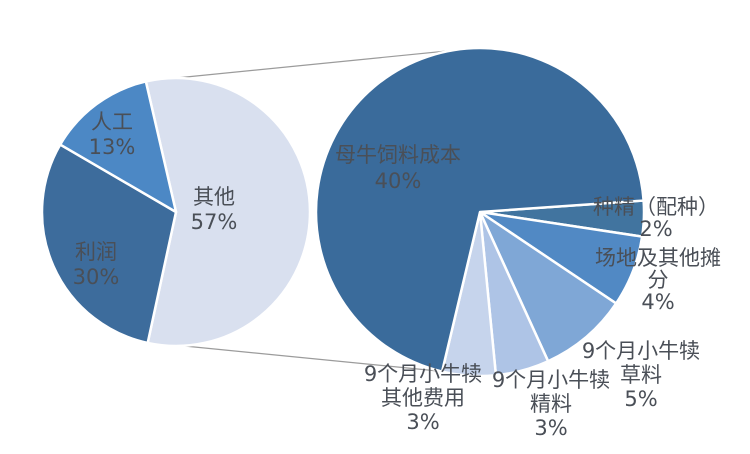  What do you see at coordinates (423, 374) in the screenshot?
I see `data-label-calf-other-costs-line-1: 9个月小牛犊` at bounding box center [423, 374].